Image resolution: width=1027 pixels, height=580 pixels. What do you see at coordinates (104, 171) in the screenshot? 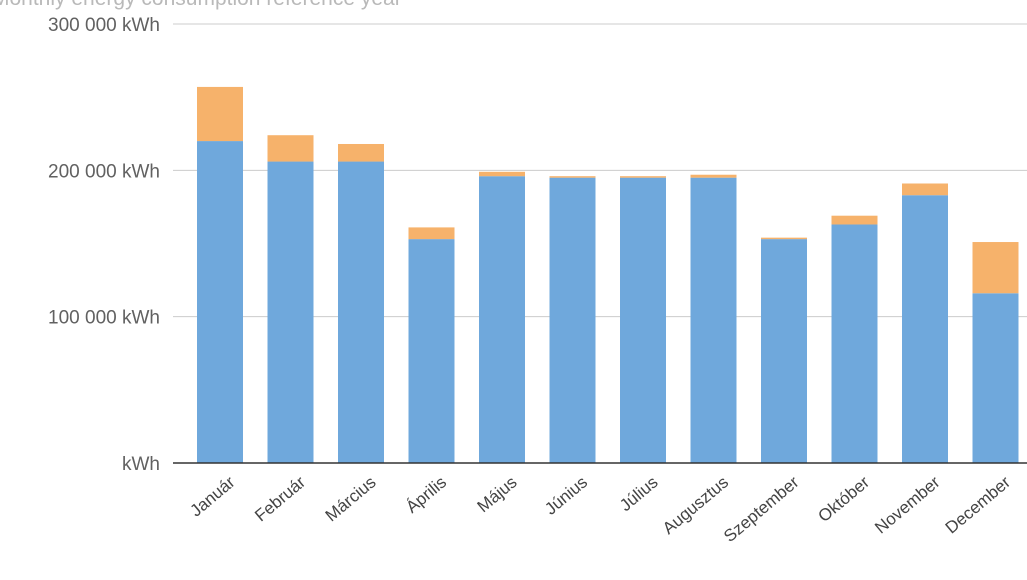
I see `y-tick-label: 200 000 kWh` at bounding box center [104, 171].